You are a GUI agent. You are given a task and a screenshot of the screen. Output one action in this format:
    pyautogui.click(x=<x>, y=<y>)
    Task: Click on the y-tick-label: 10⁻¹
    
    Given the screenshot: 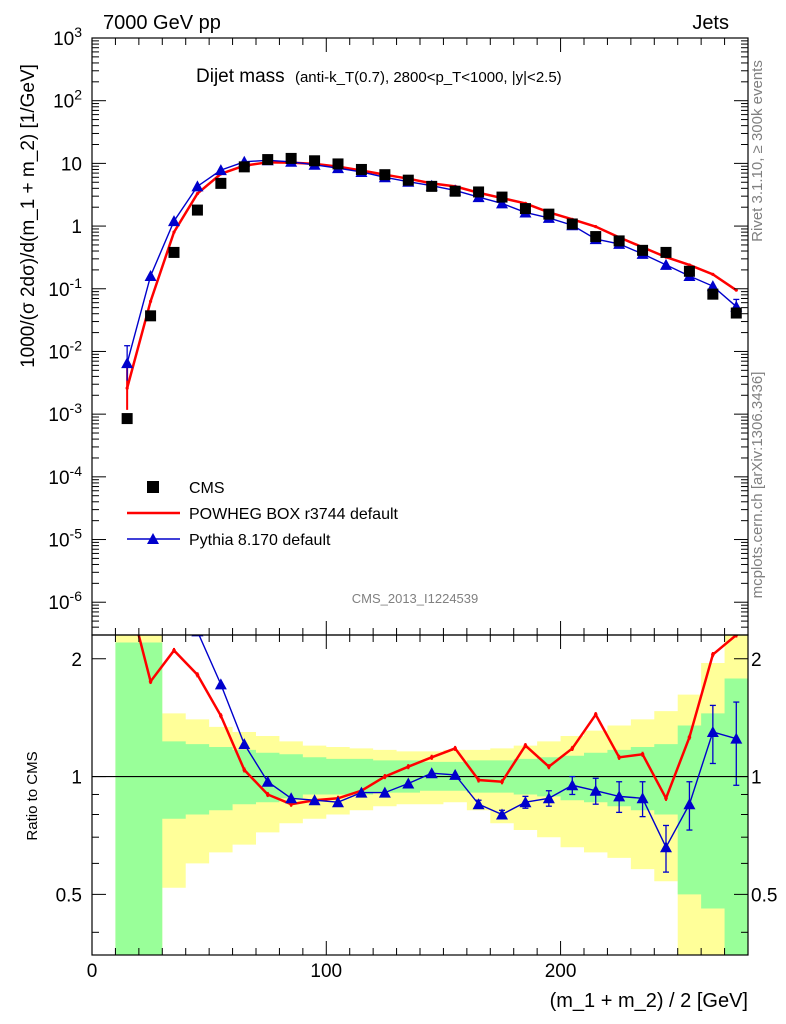 What is the action you would take?
    pyautogui.click(x=65, y=288)
    